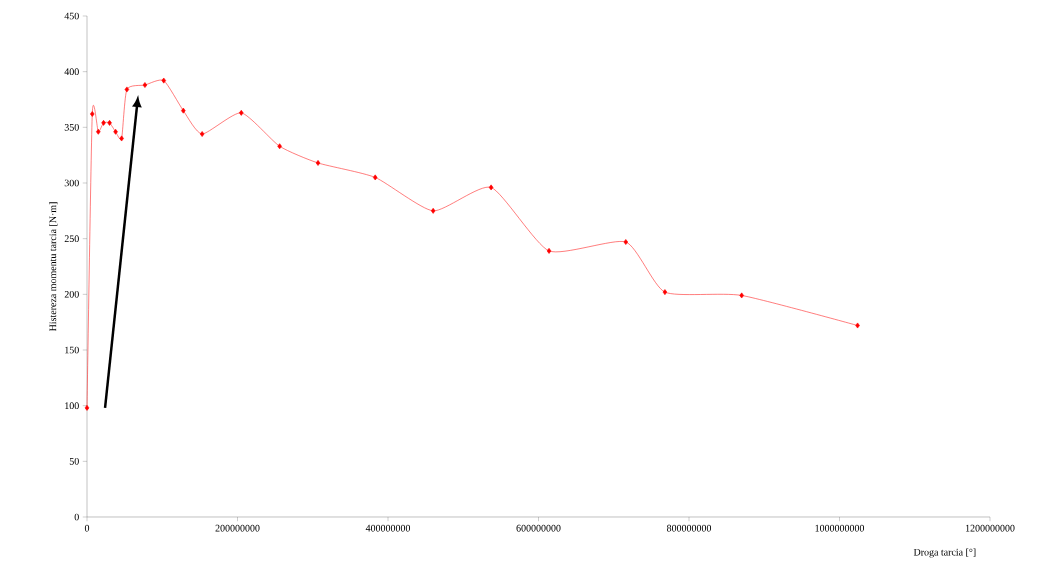 This screenshot has width=1040, height=586. Describe the element at coordinates (74, 461) in the screenshot. I see `y-tick-label: 50` at that location.